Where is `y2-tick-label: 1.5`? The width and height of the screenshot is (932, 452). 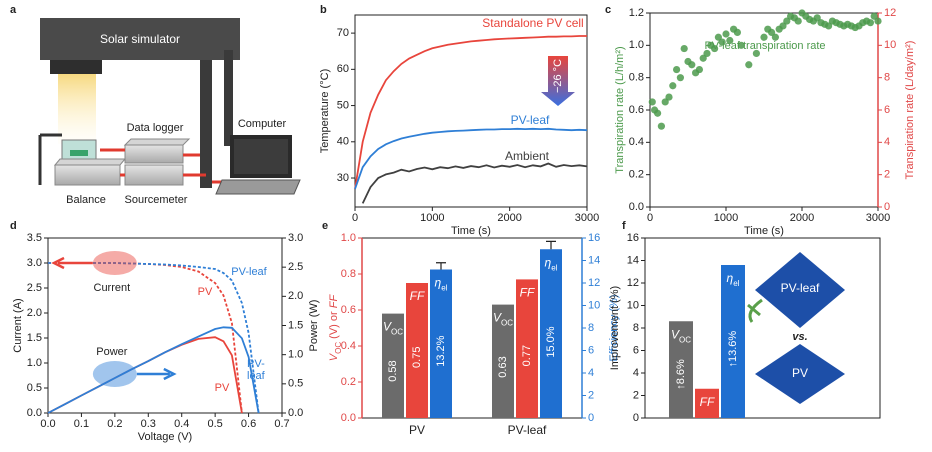
y2-tick-label: 1.5 is located at coordinates (295, 325).